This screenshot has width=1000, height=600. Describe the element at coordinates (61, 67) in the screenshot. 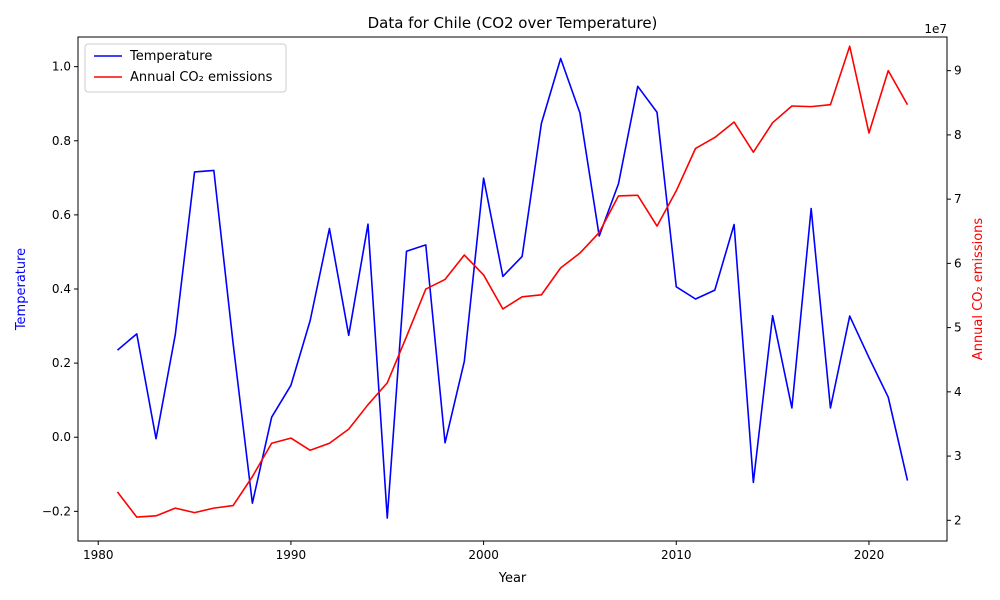

I see `left-tick-label: 1.0` at that location.